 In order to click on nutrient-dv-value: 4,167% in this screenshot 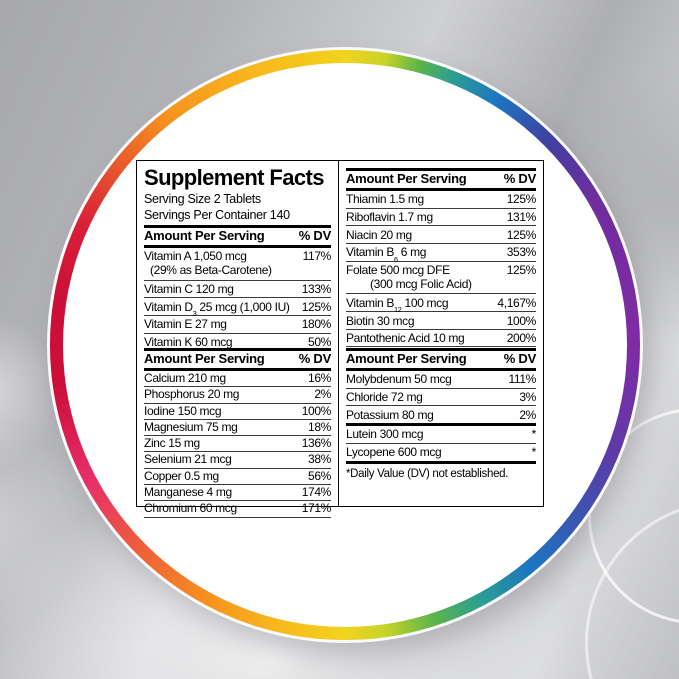, I will do `click(516, 302)`.